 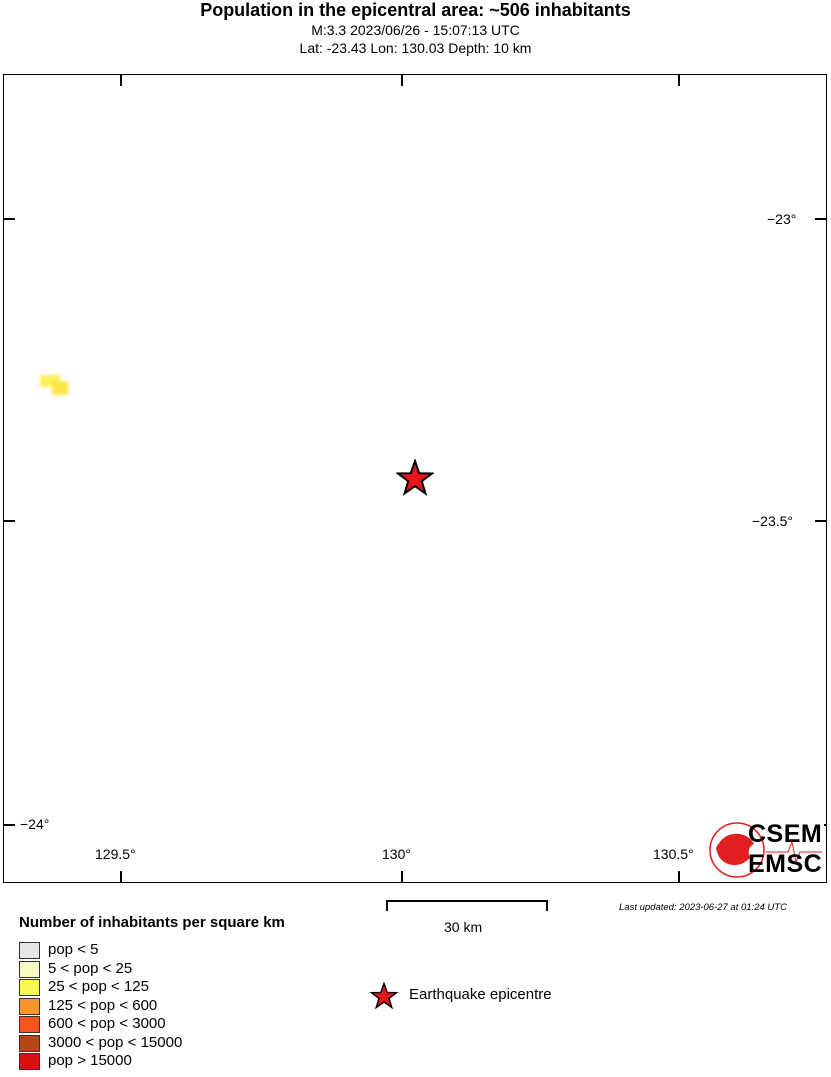 What do you see at coordinates (35, 824) in the screenshot?
I see `lat-label: −24°` at bounding box center [35, 824].